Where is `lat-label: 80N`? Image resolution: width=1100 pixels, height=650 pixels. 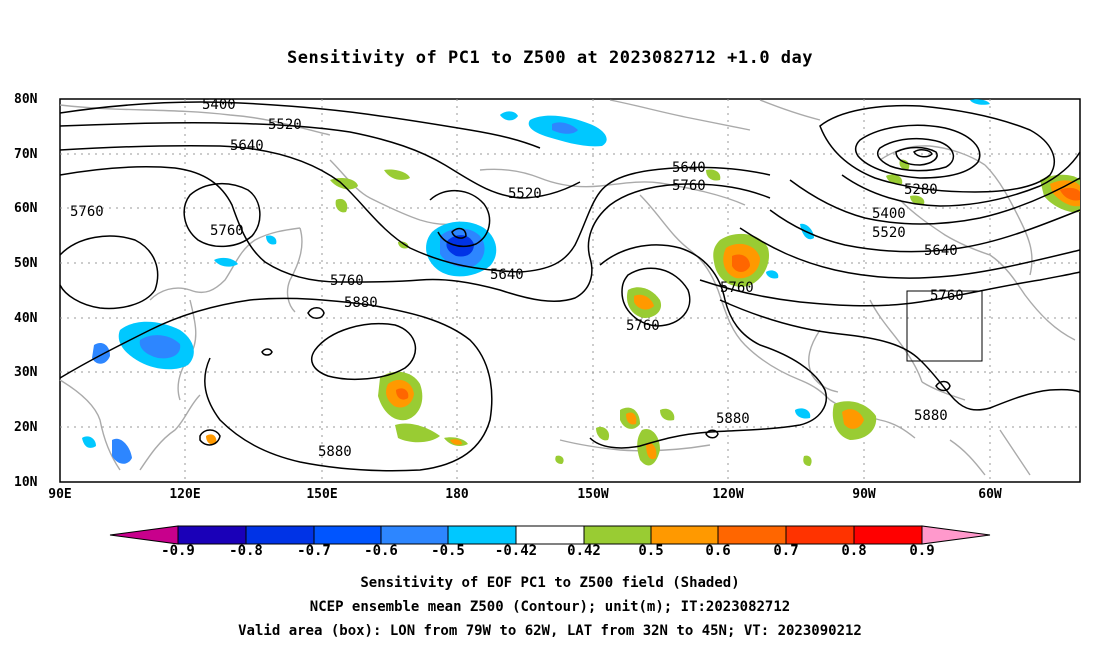
lat-label: 80N is located at coordinates (26, 99).